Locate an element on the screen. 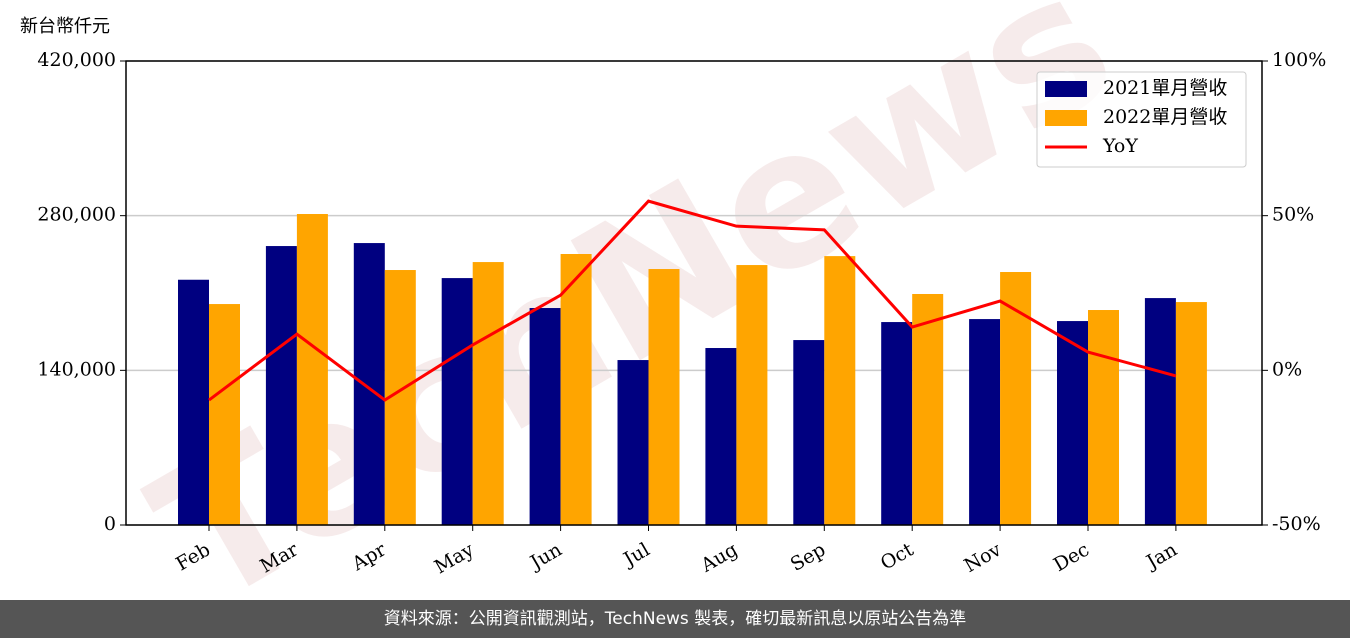 The width and height of the screenshot is (1350, 638). footer-bar is located at coordinates (675, 619).